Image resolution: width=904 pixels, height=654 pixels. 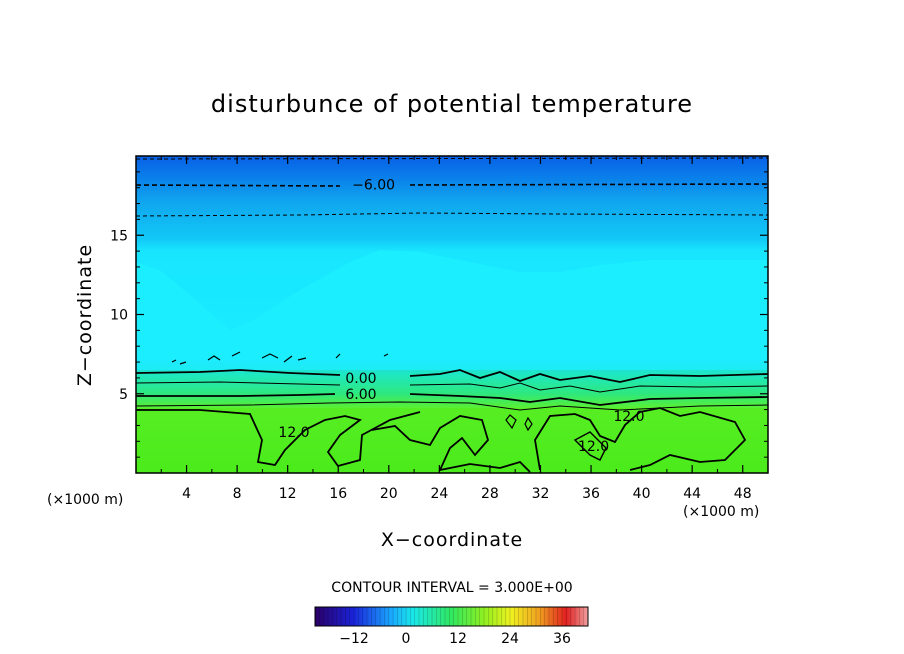 I want to click on x-unit-left: (×1000 m), so click(x=85, y=500).